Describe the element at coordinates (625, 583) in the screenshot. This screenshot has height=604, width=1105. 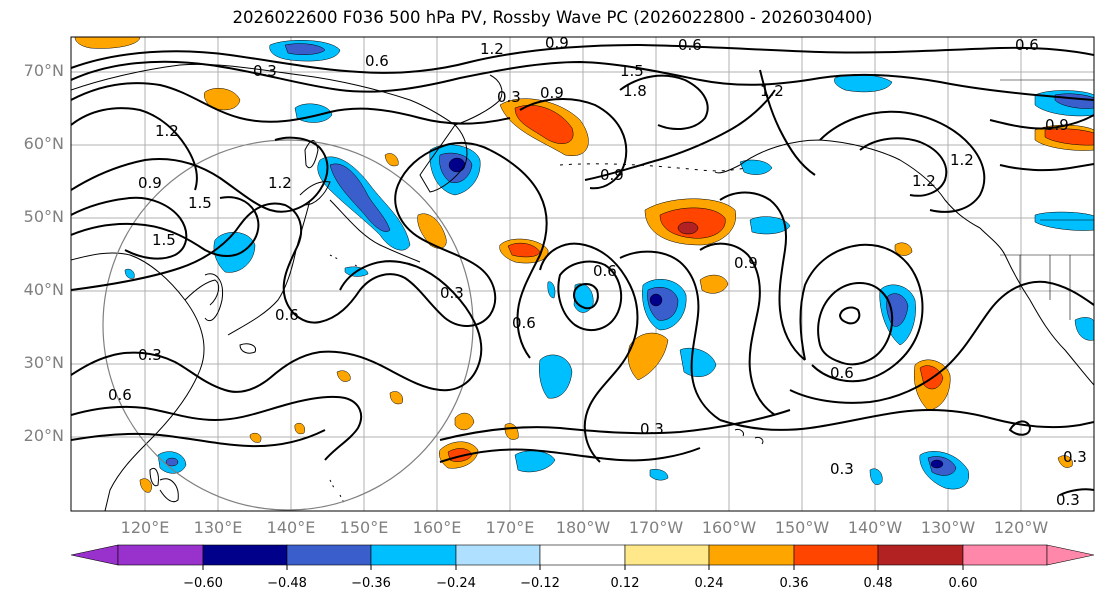
I see `colorbar-tick-label: 0.12` at that location.